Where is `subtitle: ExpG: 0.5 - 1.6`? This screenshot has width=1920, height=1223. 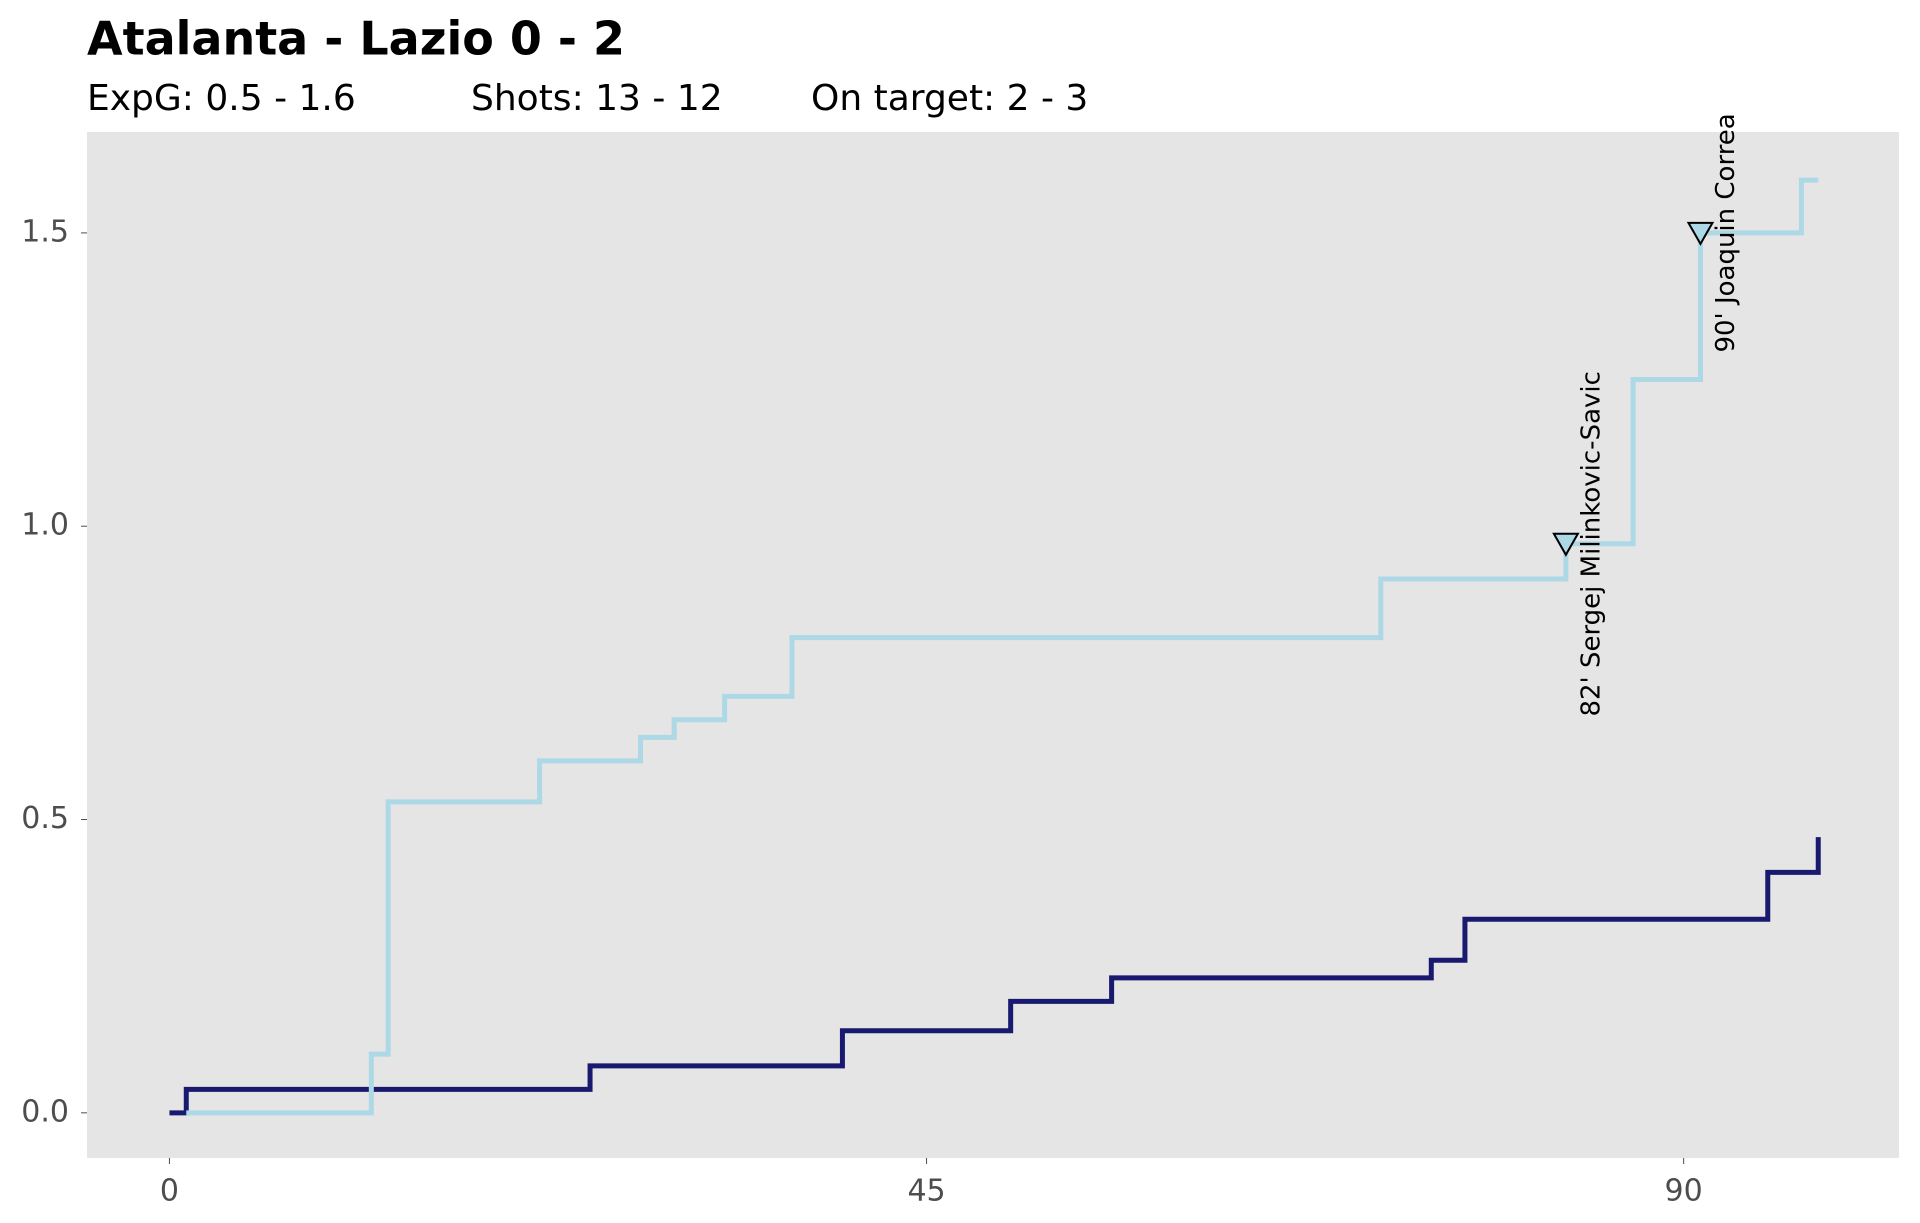 subtitle: ExpG: 0.5 - 1.6 is located at coordinates (221, 98).